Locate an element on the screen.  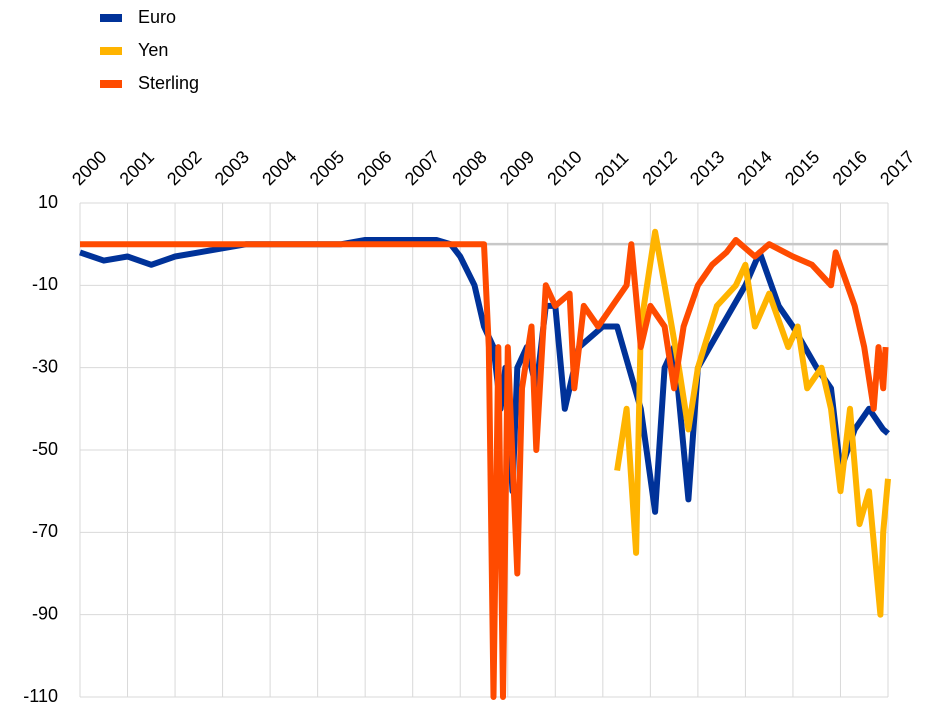
x-tick-label: 2011 is located at coordinates (612, 169).